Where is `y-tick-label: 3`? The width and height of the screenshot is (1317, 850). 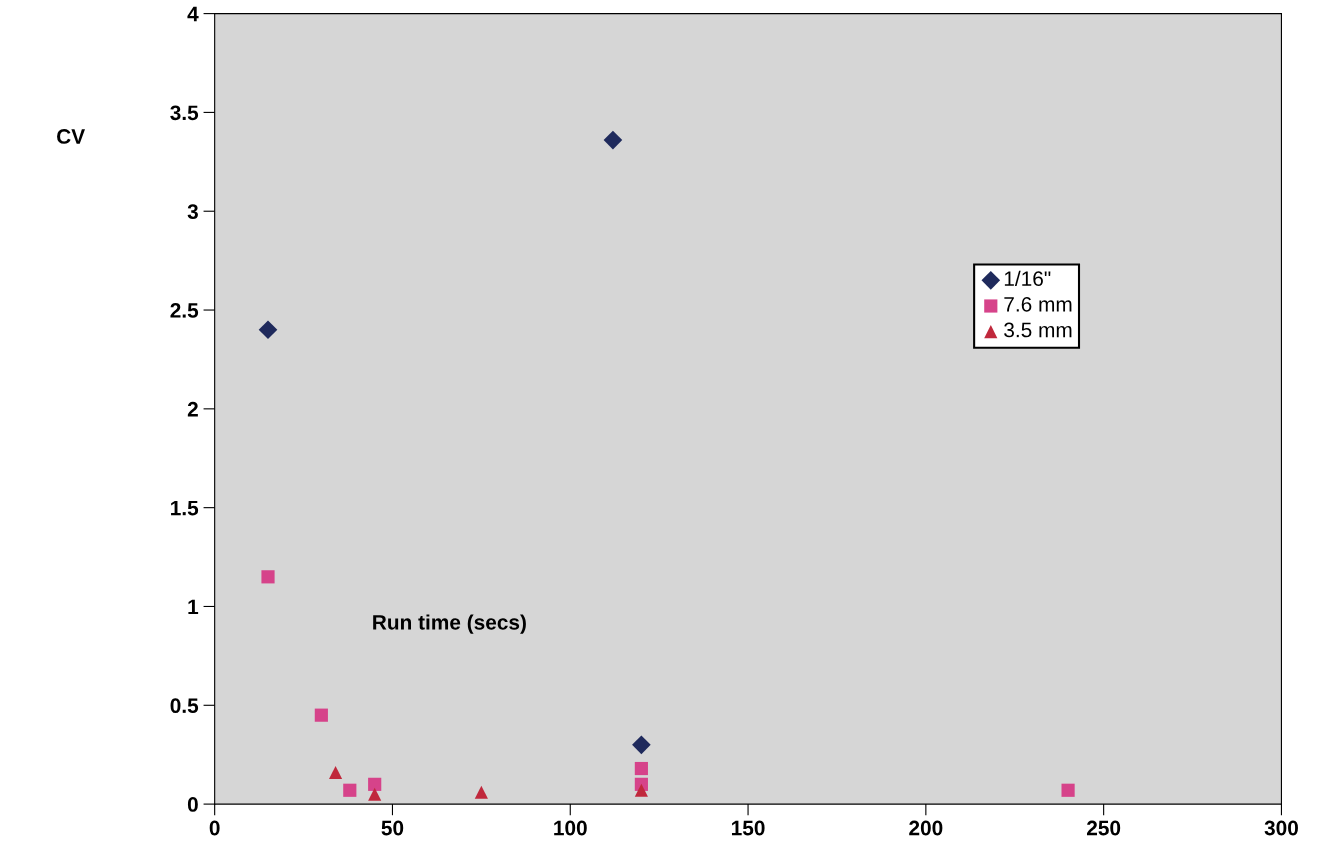 y-tick-label: 3 is located at coordinates (192, 212).